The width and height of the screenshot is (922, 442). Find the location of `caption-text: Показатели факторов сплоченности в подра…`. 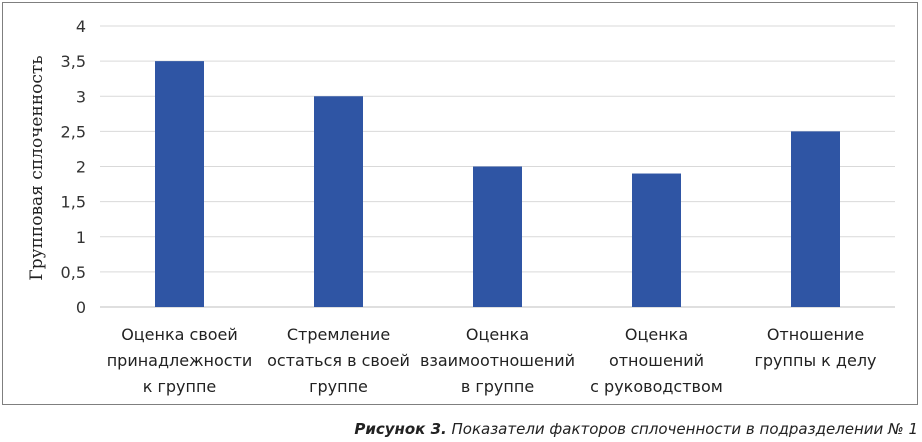

caption-text: Показатели факторов сплоченности в подра… is located at coordinates (682, 429).